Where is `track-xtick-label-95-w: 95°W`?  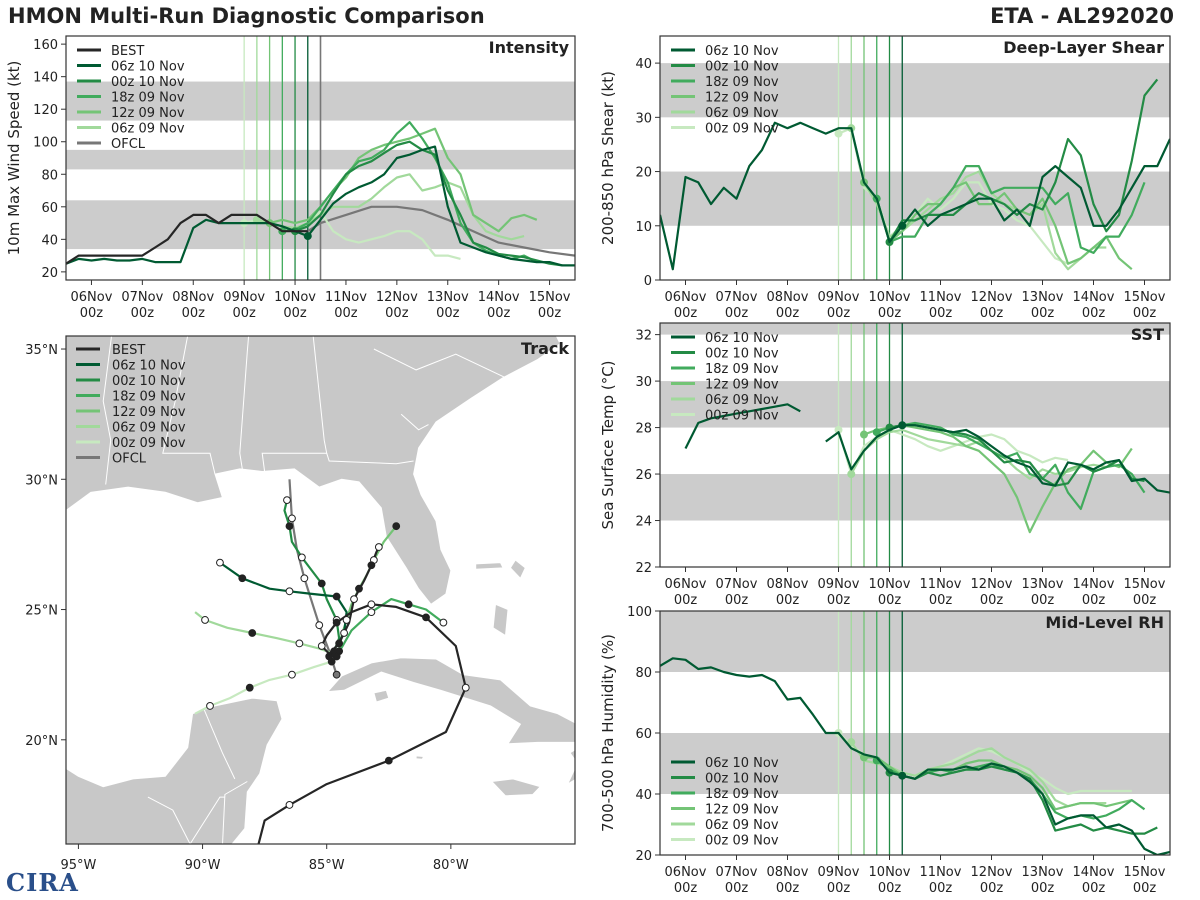 track-xtick-label-95-w: 95°W is located at coordinates (78, 865).